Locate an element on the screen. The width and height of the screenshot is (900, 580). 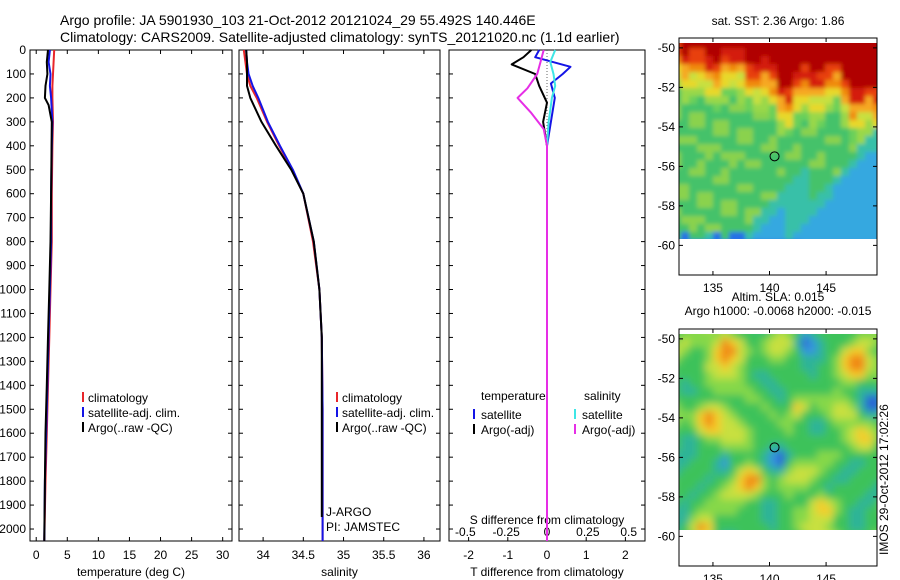
depth-tick-label: 1600 is located at coordinates (13, 433).